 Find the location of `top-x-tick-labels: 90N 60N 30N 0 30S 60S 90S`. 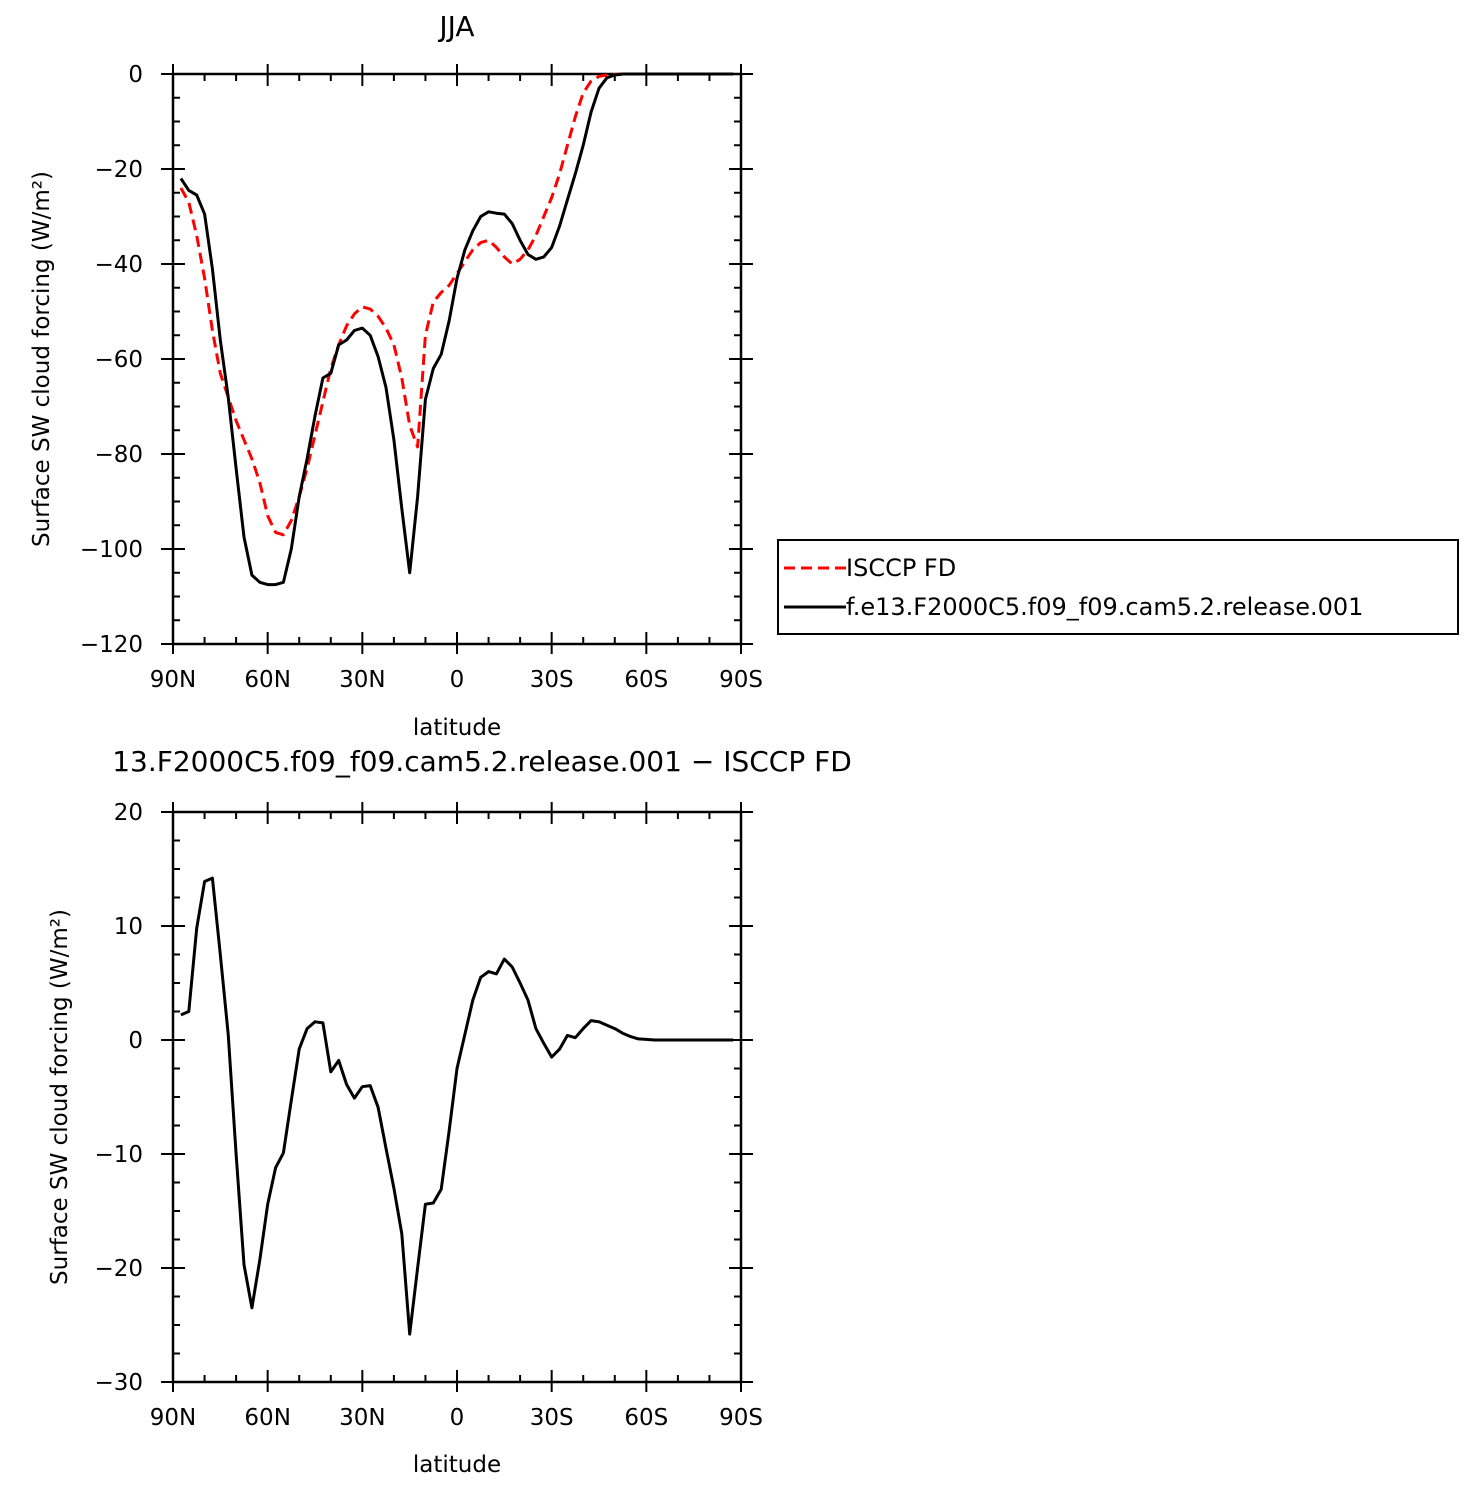

top-x-tick-labels: 90N 60N 30N 0 30S 60S 90S is located at coordinates (456, 680).